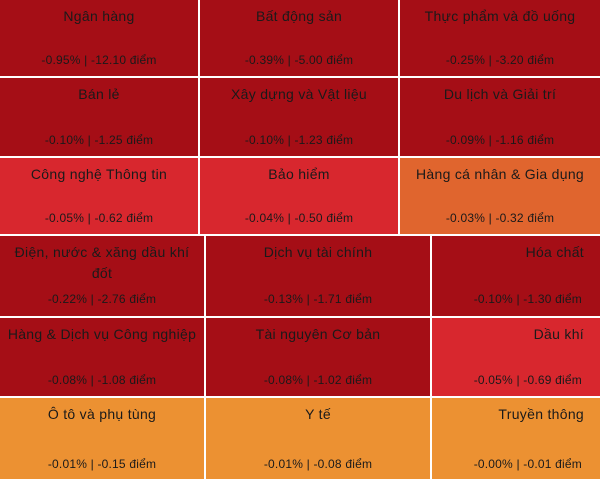 Image resolution: width=600 pixels, height=479 pixels. Describe the element at coordinates (99, 60) in the screenshot. I see `tile-stat: -0.95% | -12.10 điểm` at that location.